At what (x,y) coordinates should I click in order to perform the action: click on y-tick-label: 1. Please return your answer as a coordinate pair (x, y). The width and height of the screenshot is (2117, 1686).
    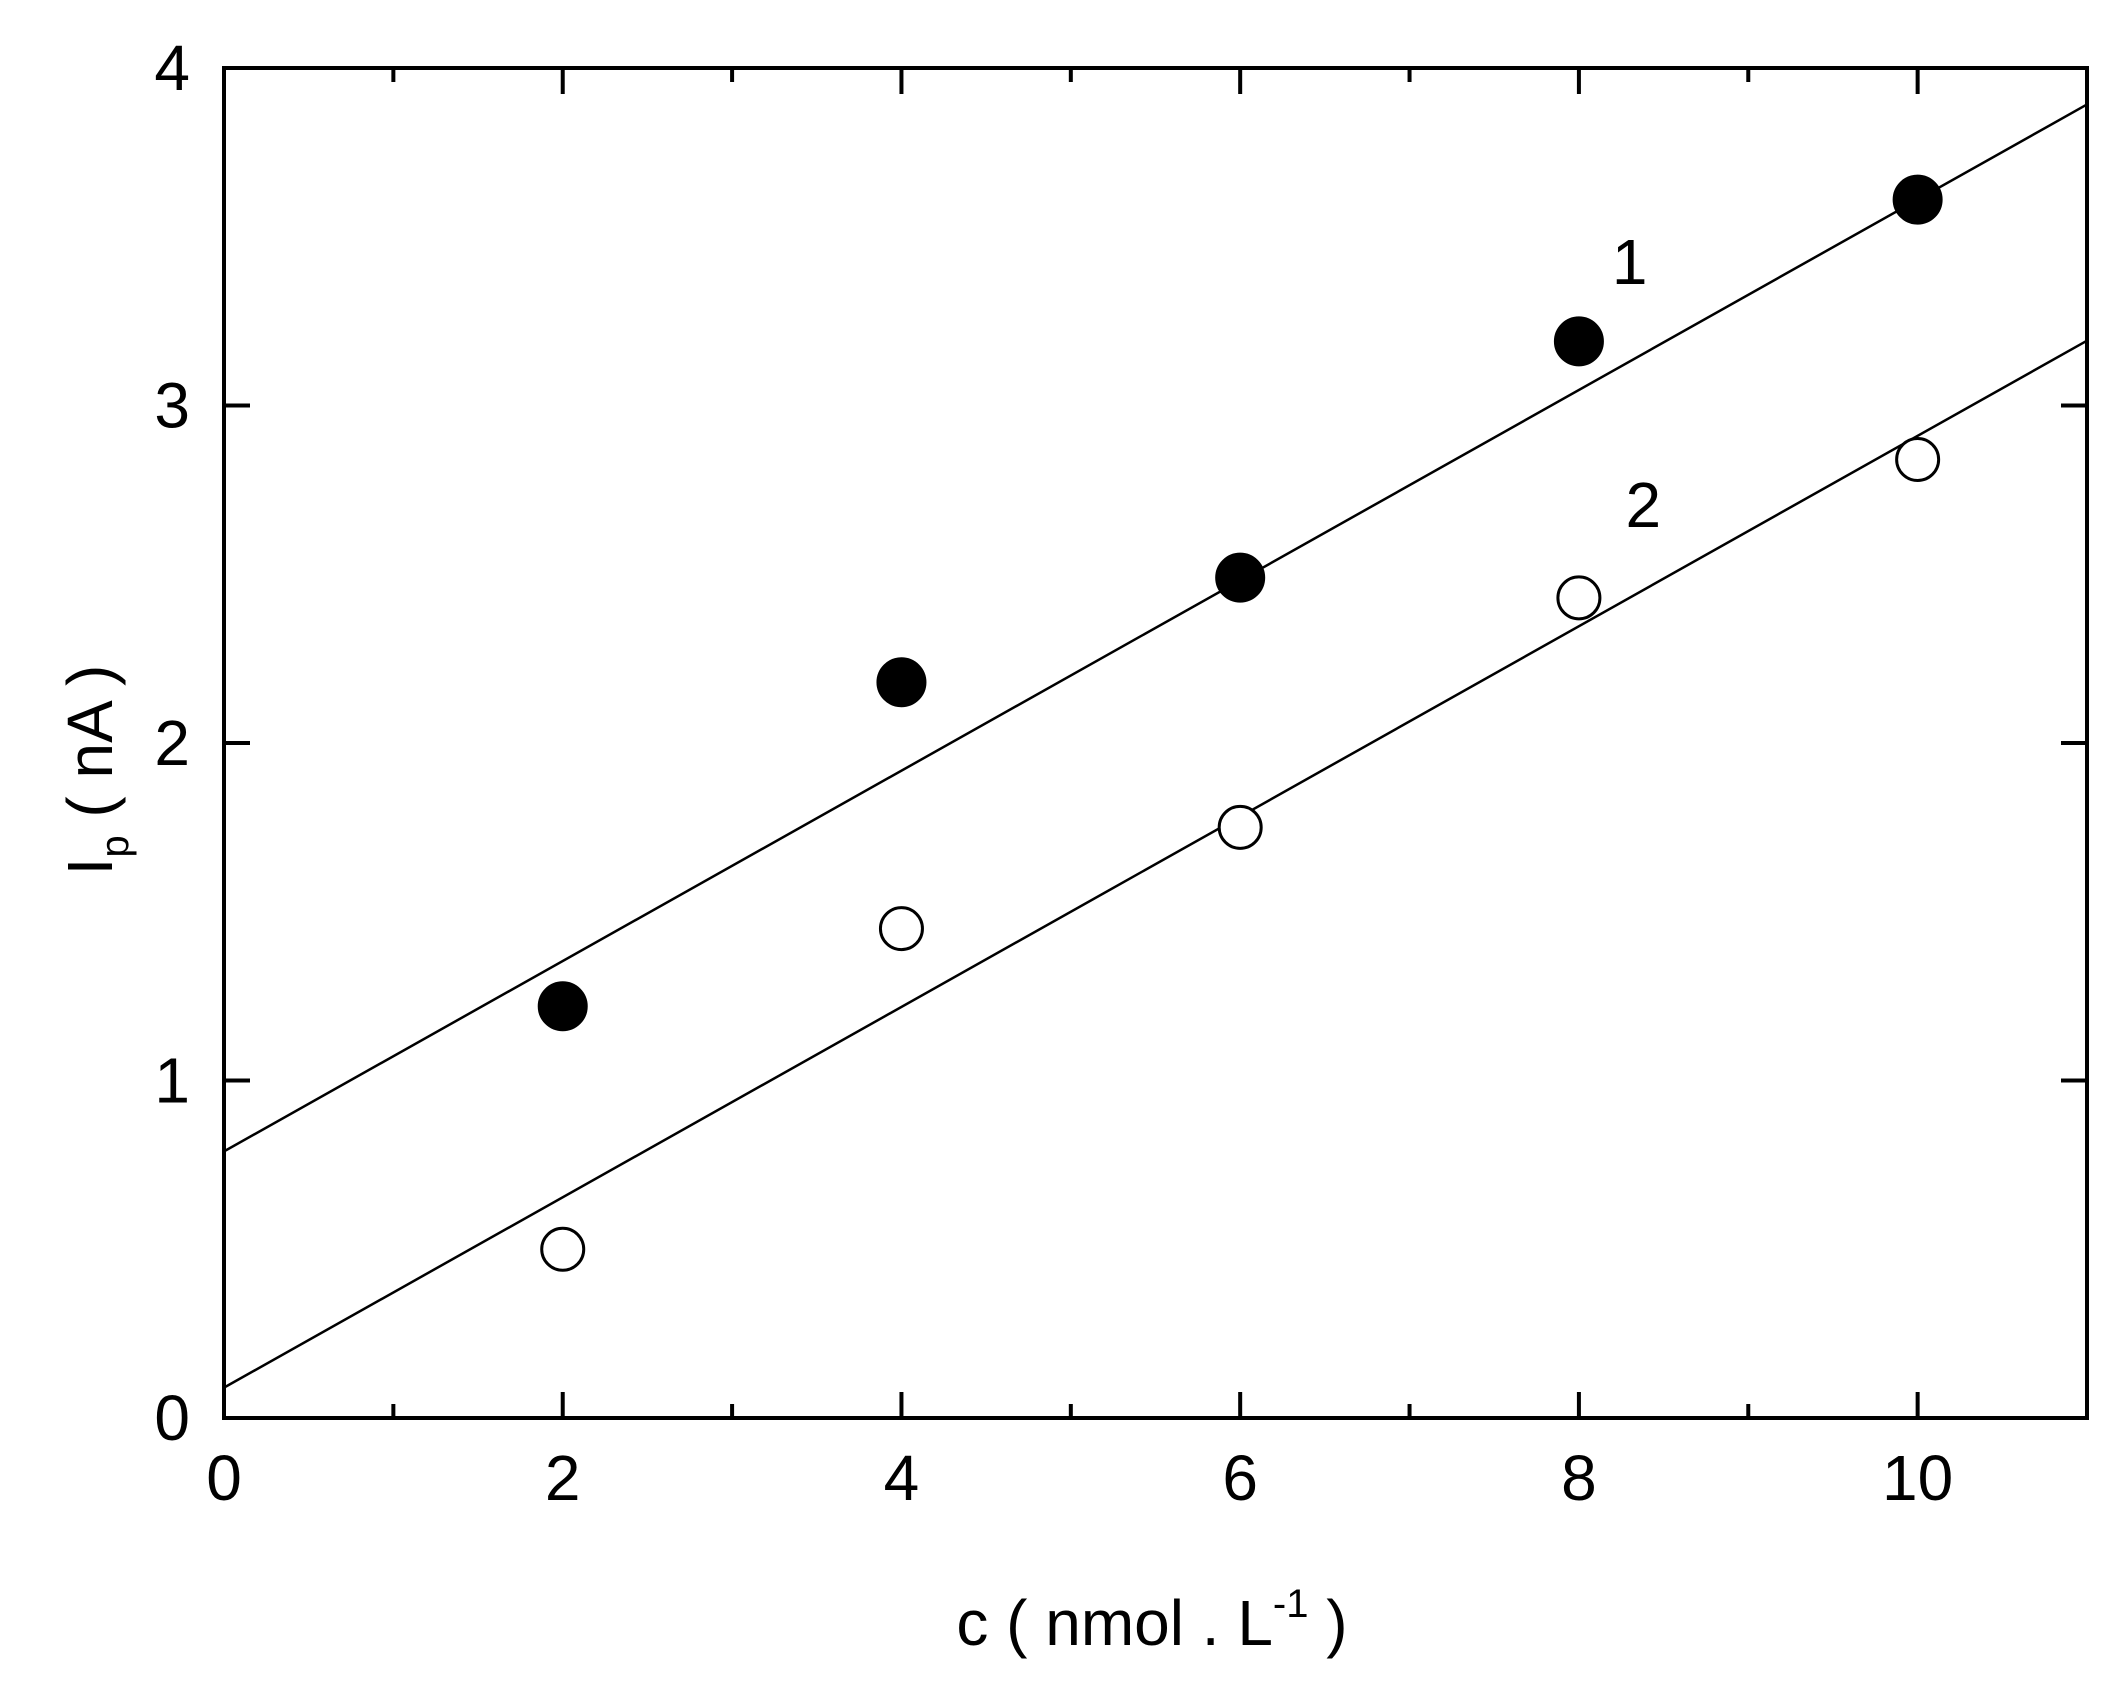
    Looking at the image, I should click on (172, 1081).